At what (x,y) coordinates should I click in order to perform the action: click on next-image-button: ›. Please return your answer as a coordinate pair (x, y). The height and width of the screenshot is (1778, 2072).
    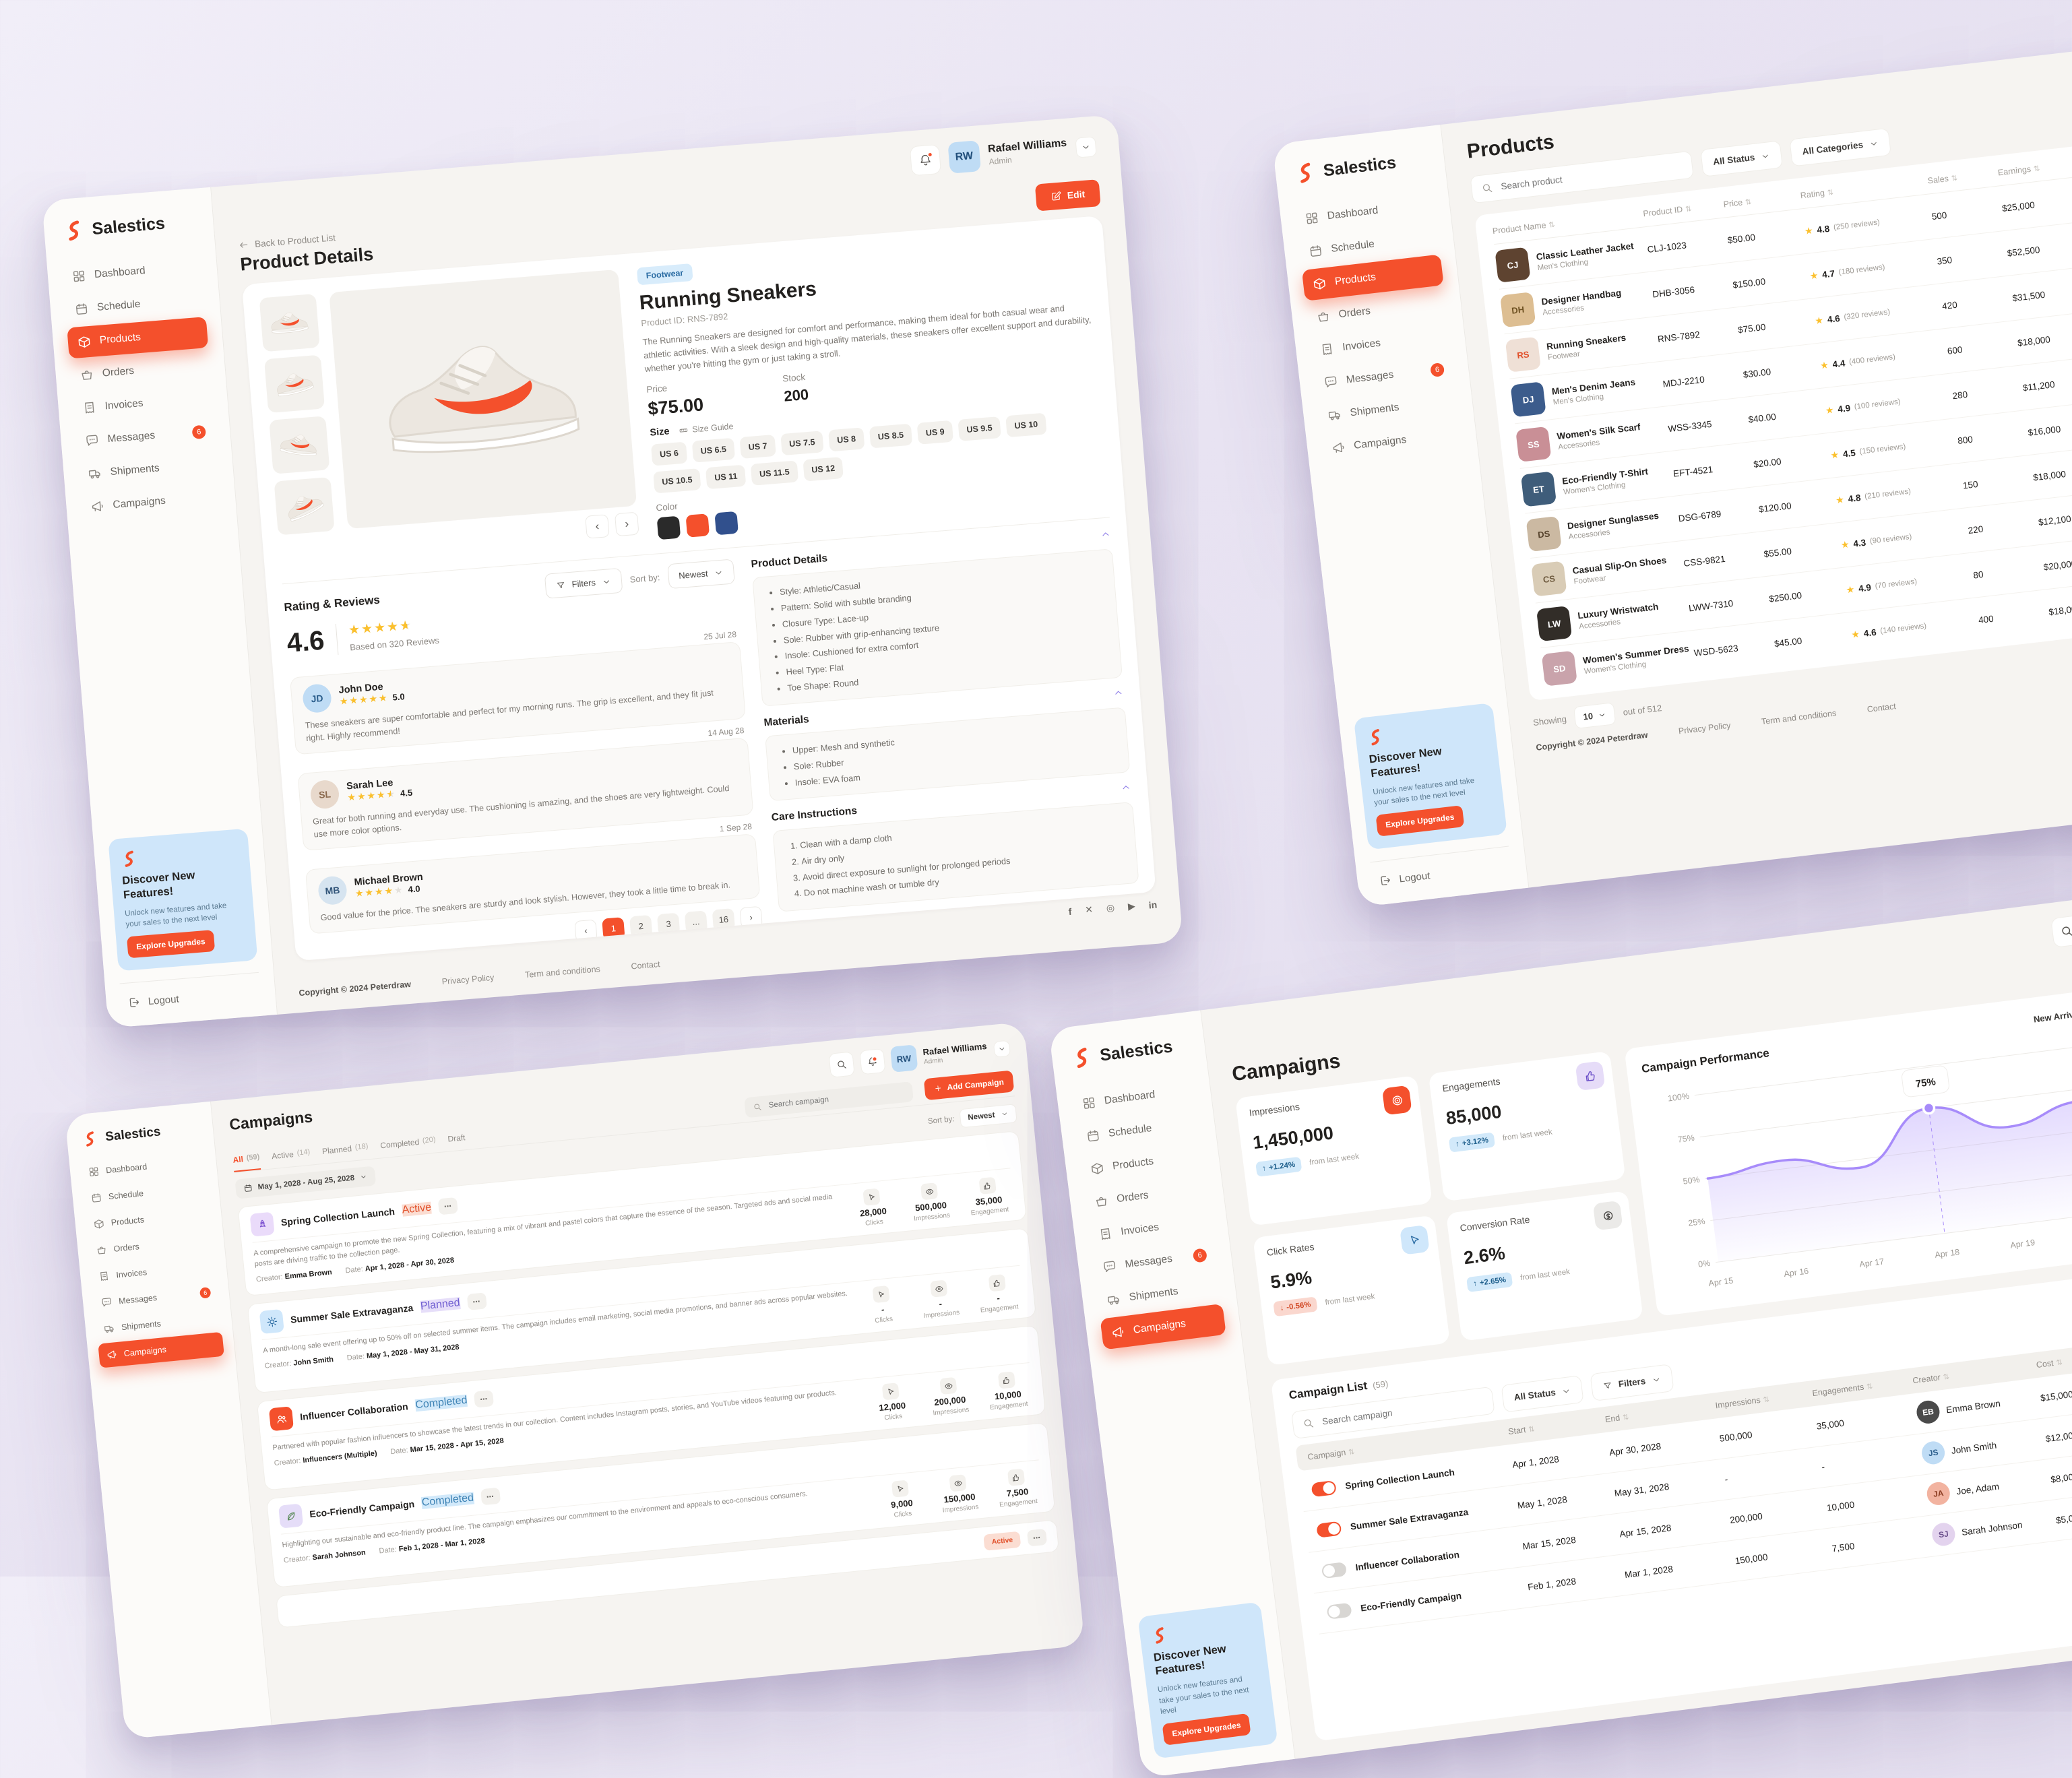
    Looking at the image, I should click on (626, 524).